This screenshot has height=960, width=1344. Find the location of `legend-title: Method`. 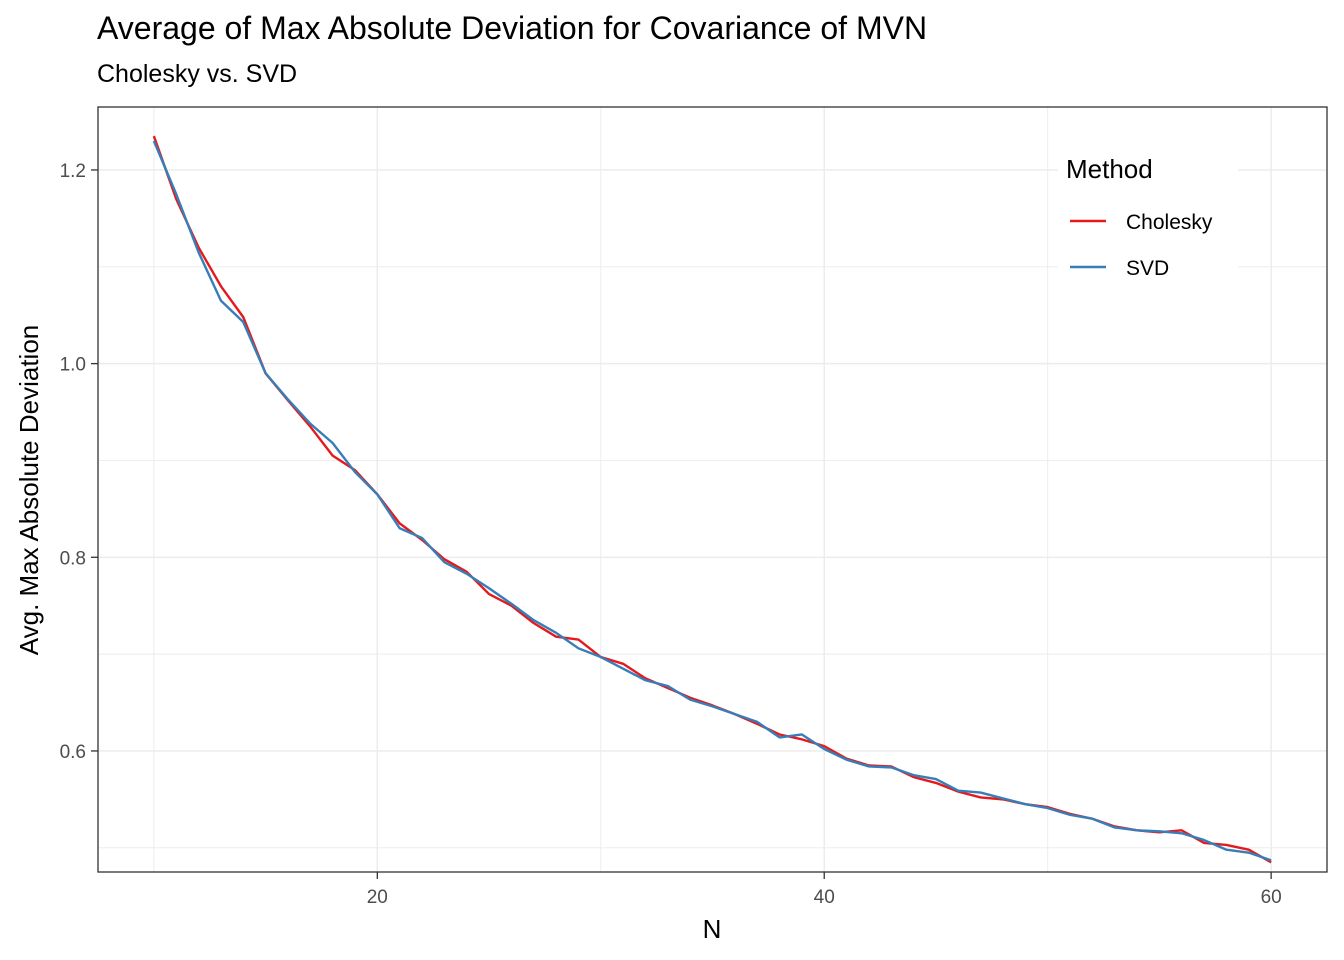

legend-title: Method is located at coordinates (1109, 169).